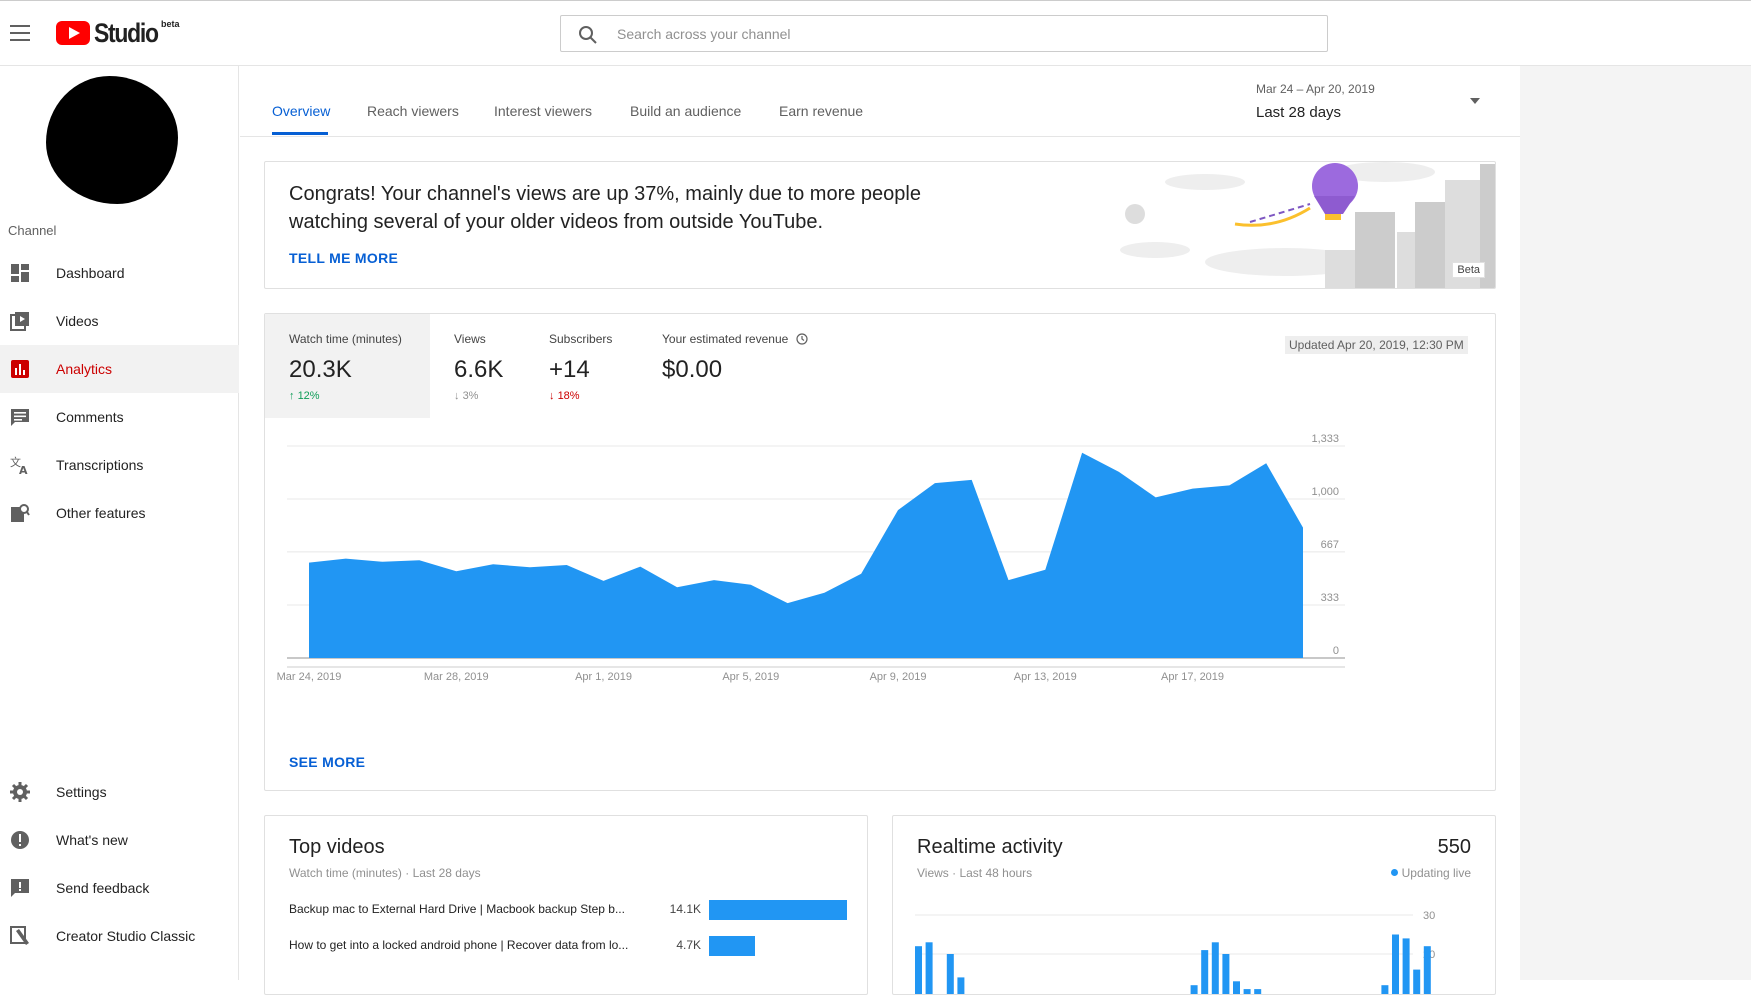 The width and height of the screenshot is (1751, 995). Describe the element at coordinates (77, 321) in the screenshot. I see `sidebar-item-label: Videos` at that location.